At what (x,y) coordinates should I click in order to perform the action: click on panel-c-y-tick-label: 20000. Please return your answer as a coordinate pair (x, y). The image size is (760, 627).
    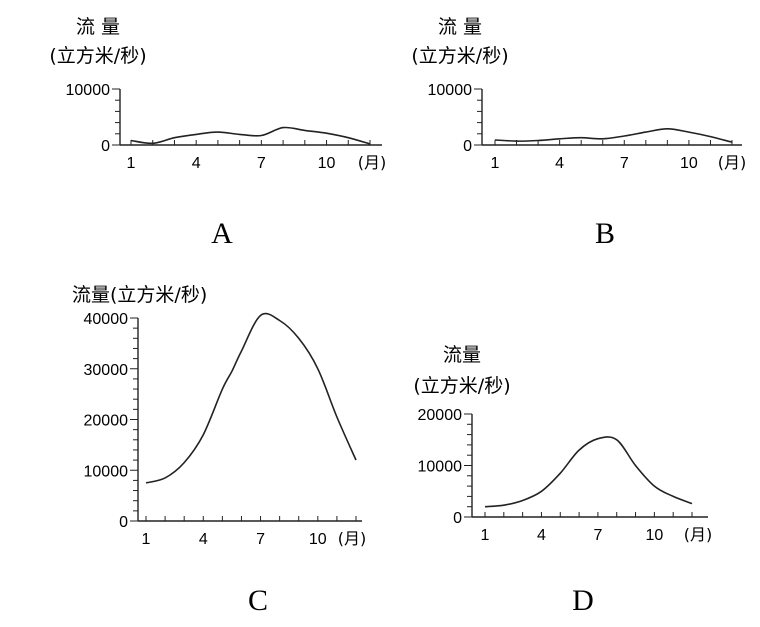
    Looking at the image, I should click on (106, 421).